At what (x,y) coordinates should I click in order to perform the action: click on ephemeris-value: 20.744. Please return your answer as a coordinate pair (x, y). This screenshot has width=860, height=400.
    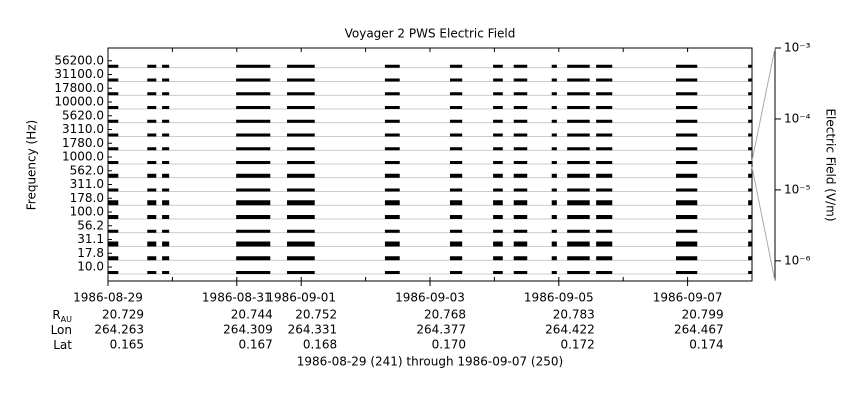
    Looking at the image, I should click on (252, 315).